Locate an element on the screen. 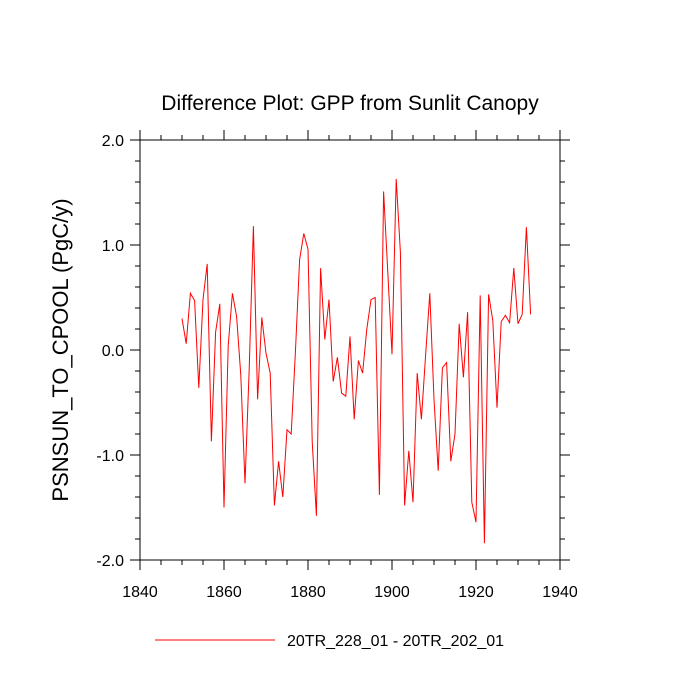 The width and height of the screenshot is (700, 700). legend: 20TR_228_01 - 20TR_202_01 is located at coordinates (329, 641).